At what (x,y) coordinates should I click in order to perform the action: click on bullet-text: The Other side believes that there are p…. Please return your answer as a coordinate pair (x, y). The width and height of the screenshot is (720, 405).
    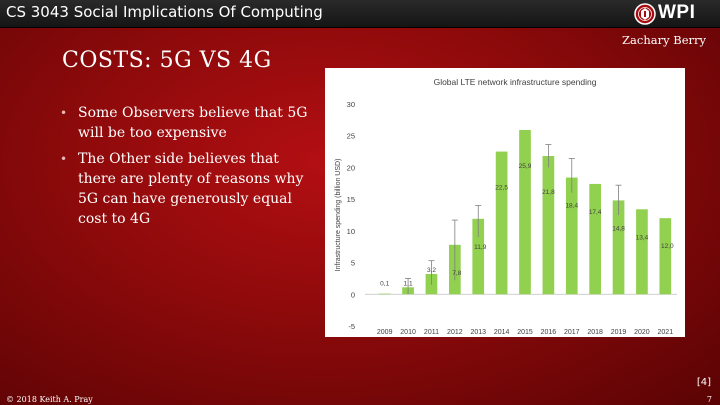
    Looking at the image, I should click on (191, 189).